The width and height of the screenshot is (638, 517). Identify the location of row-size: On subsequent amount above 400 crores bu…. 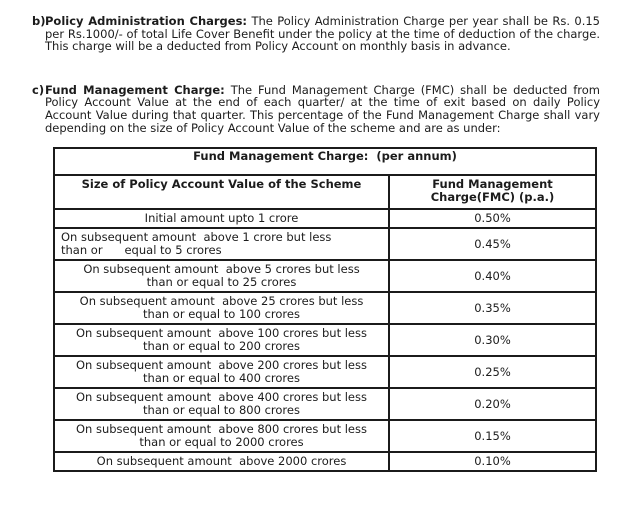
(221, 404).